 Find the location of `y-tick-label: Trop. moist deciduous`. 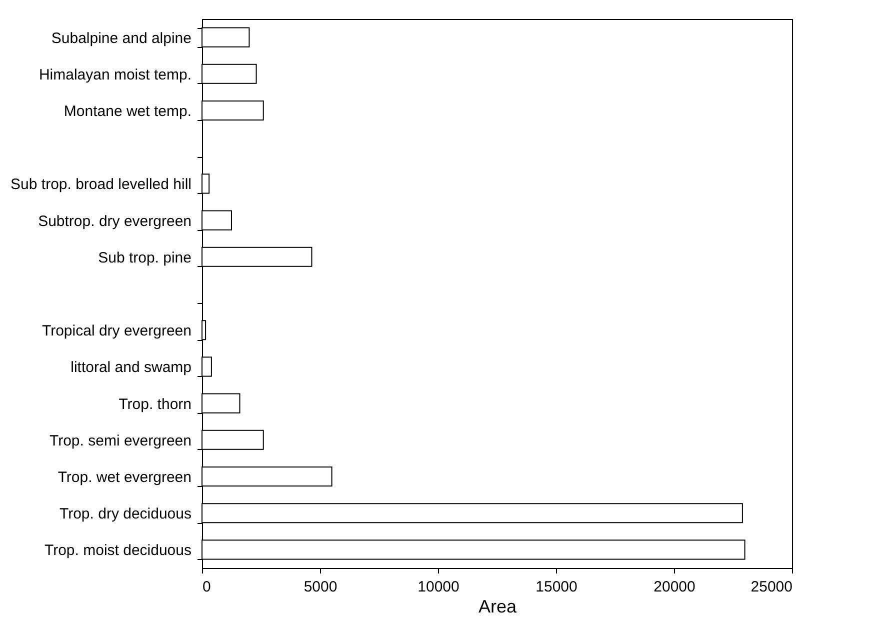

y-tick-label: Trop. moist deciduous is located at coordinates (118, 551).